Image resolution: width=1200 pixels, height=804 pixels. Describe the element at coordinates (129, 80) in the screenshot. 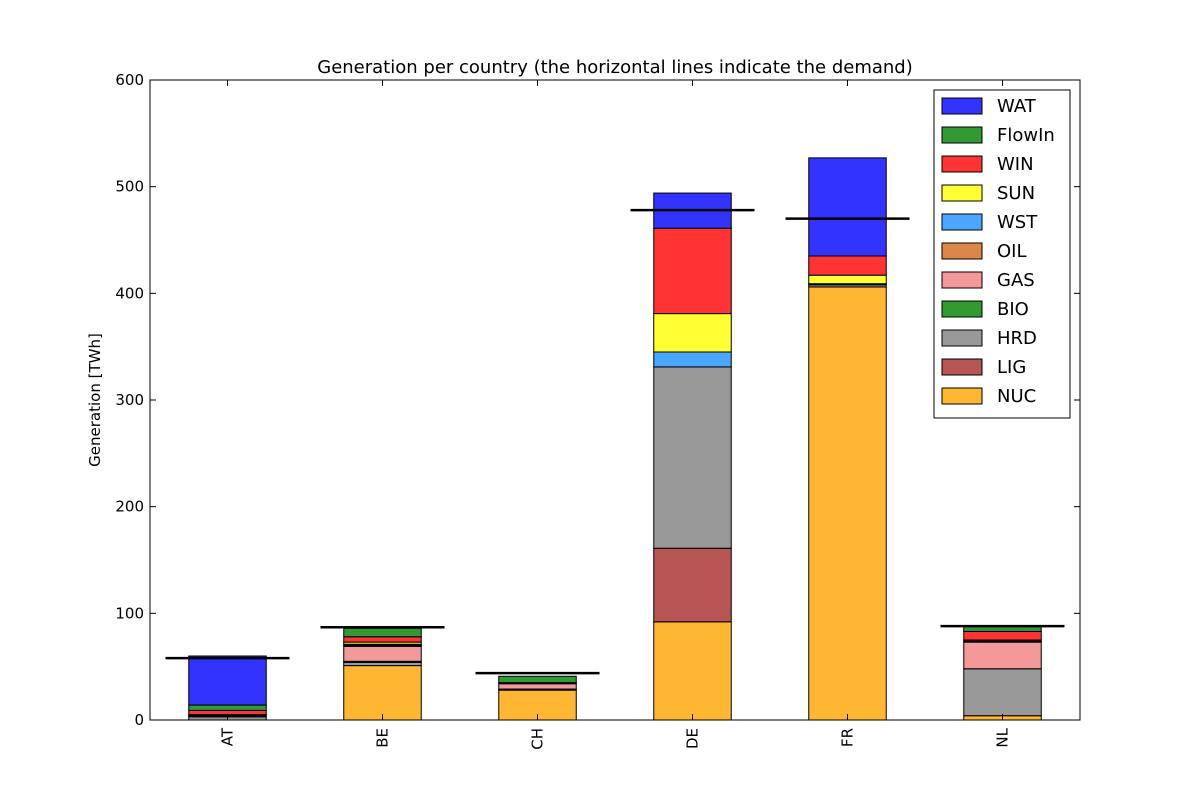

I see `y-tick-label: 600` at that location.